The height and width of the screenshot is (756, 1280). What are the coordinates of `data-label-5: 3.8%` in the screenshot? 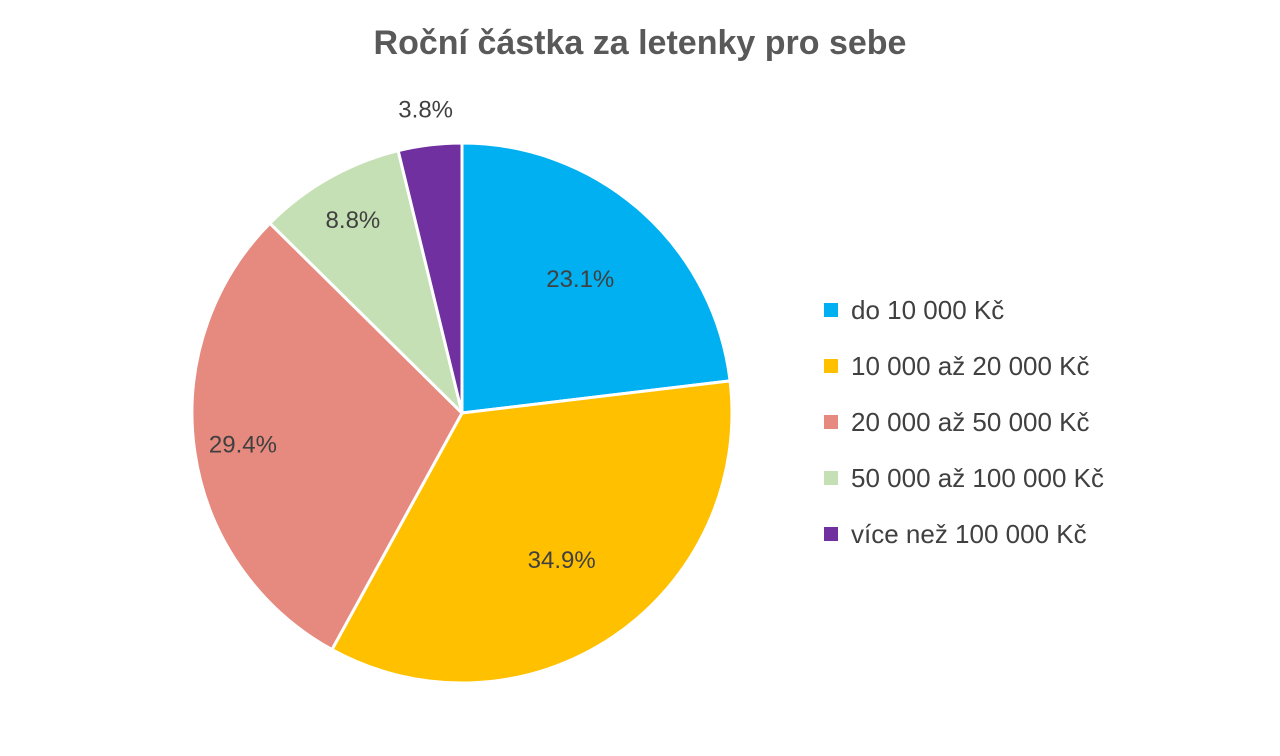 It's located at (425, 110).